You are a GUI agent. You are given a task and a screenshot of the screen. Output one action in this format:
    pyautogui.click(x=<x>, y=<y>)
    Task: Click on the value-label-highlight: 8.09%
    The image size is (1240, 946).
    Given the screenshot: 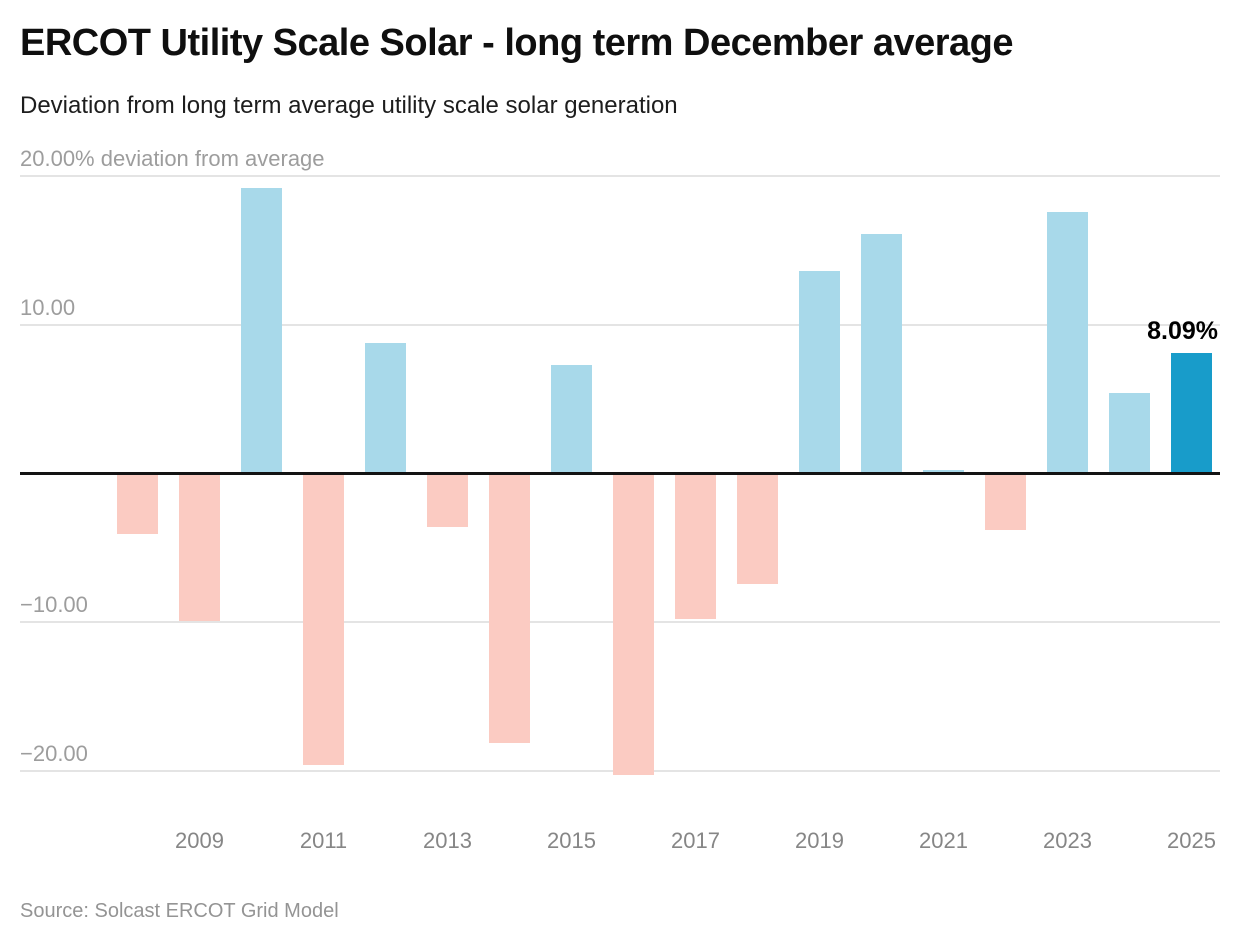 What is the action you would take?
    pyautogui.click(x=1182, y=331)
    